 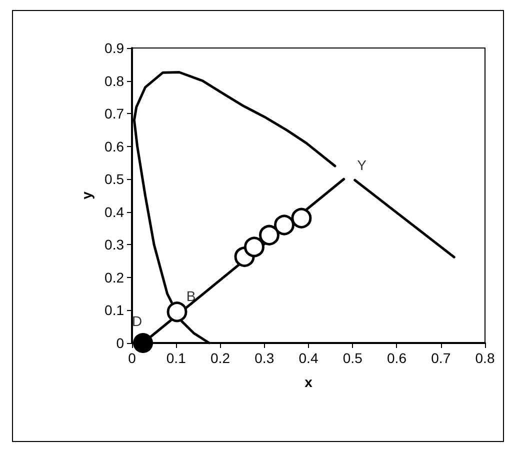 What do you see at coordinates (485, 358) in the screenshot?
I see `x-tick-label: 0.8` at bounding box center [485, 358].